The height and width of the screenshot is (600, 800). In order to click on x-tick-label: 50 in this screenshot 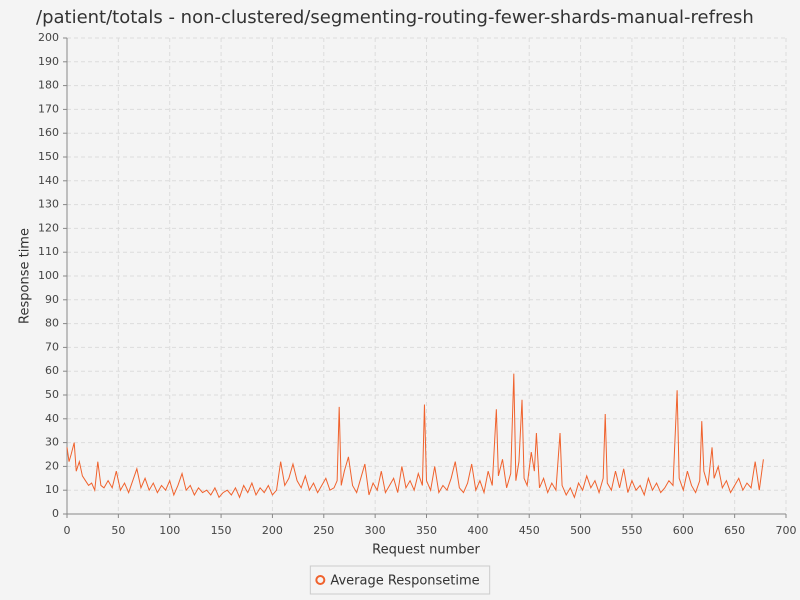, I will do `click(118, 530)`.